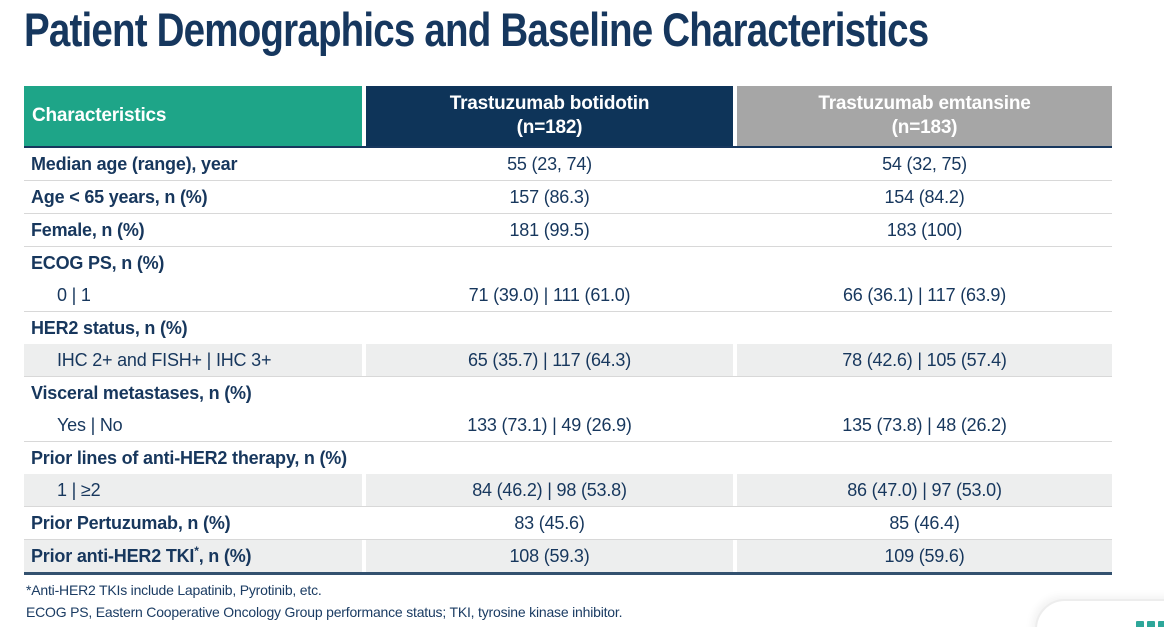  Describe the element at coordinates (549, 163) in the screenshot. I see `row-value-botidotin: 55 (23, 74)` at that location.